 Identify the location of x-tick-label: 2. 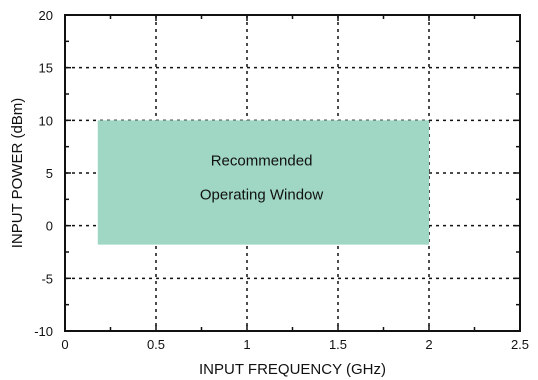
(428, 344).